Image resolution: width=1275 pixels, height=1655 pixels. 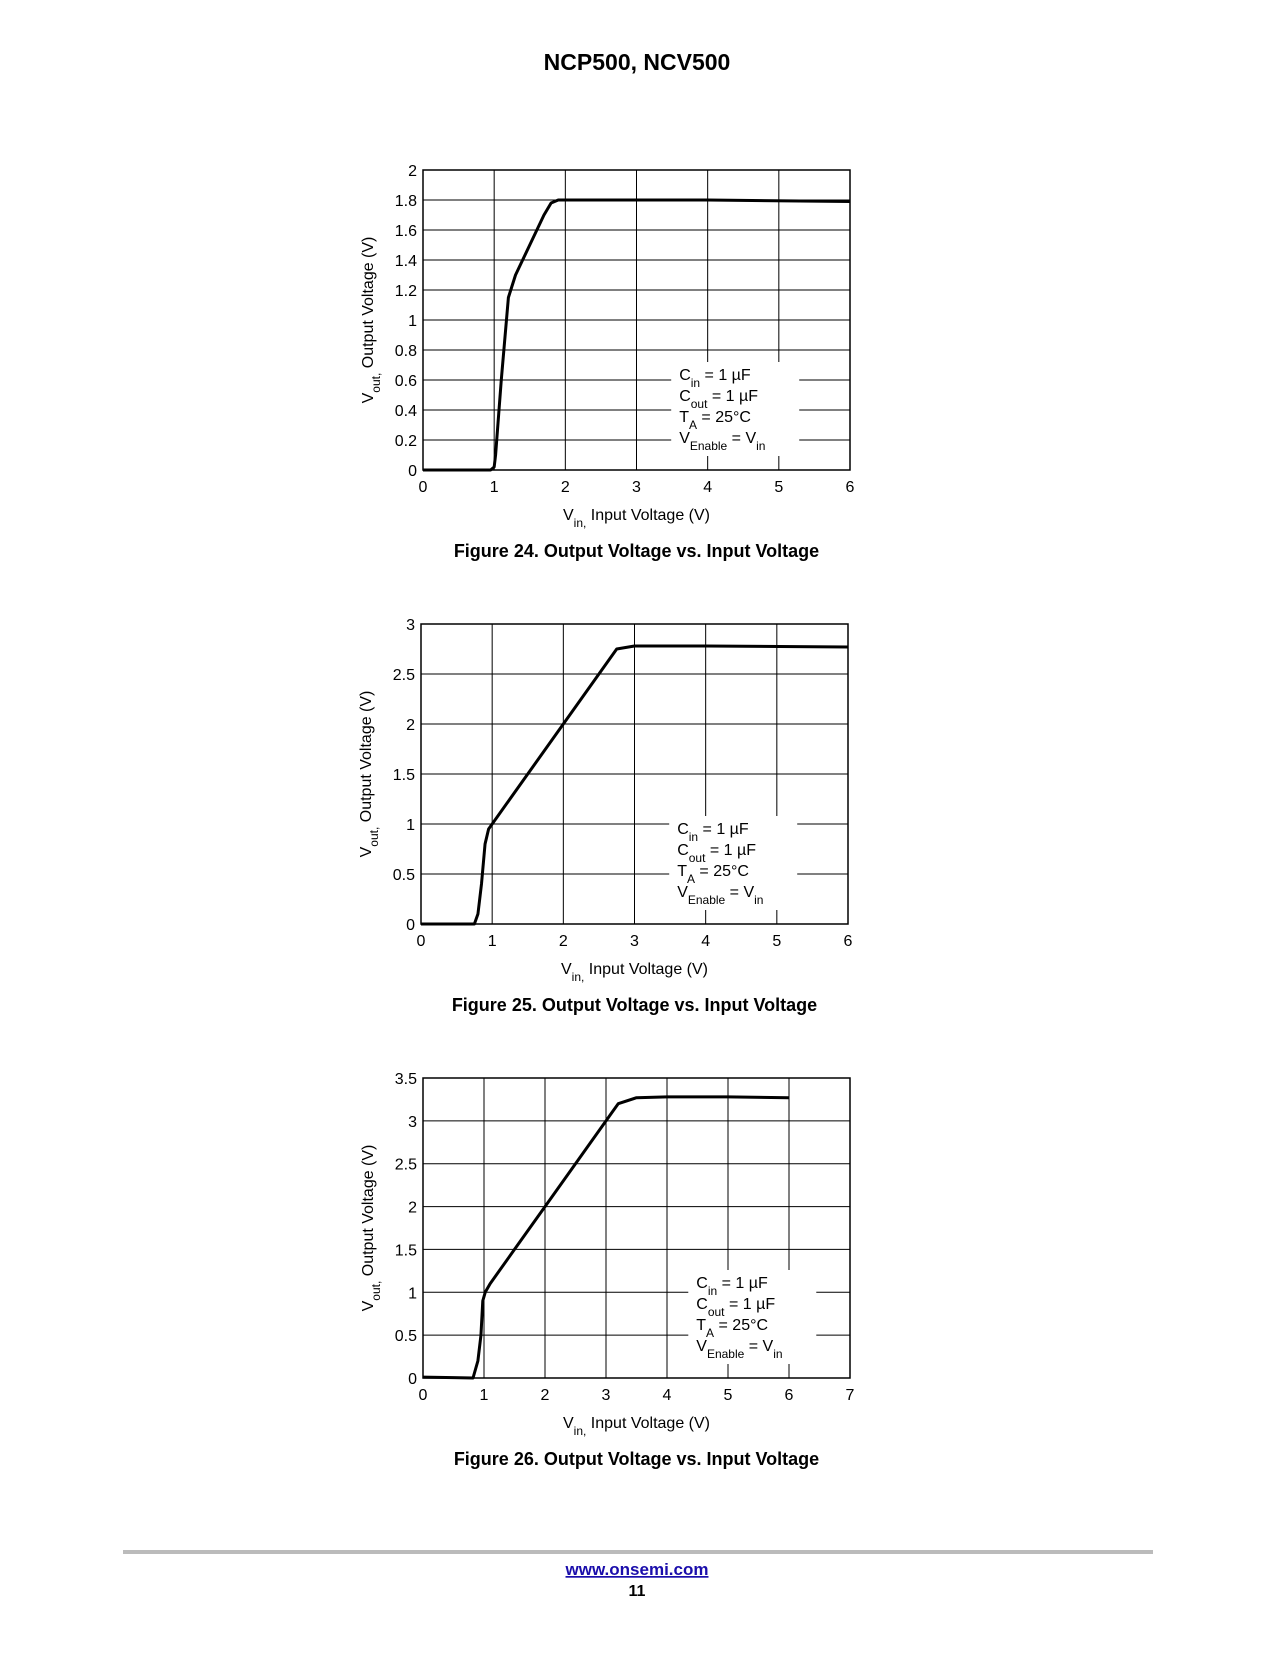 I want to click on footer-link: www.onsemi.com, so click(x=637, y=1569).